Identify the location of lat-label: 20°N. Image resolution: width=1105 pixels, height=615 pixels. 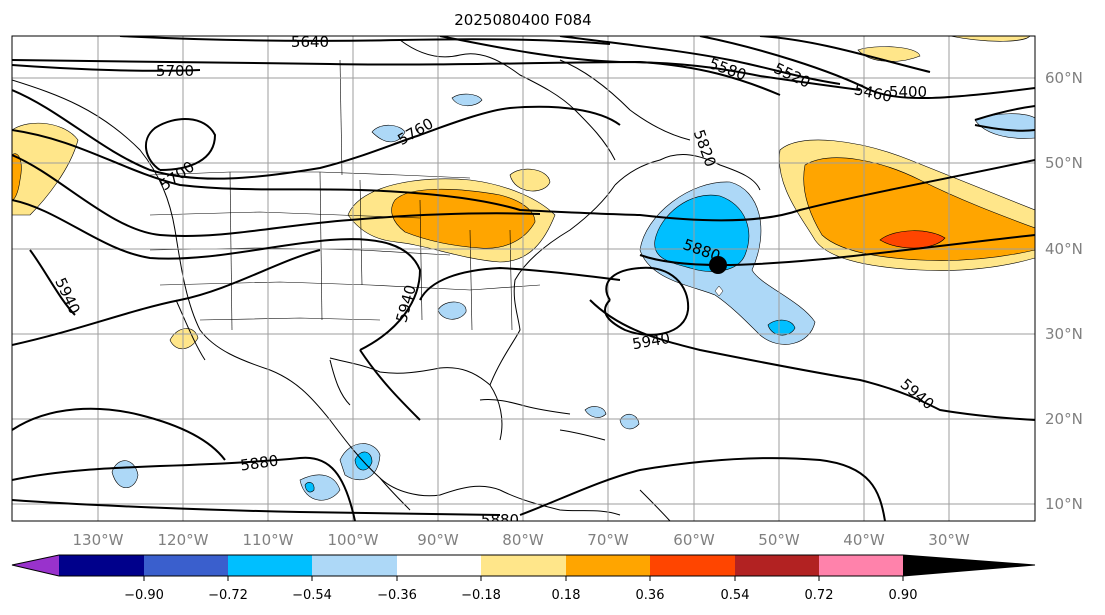
(1064, 419).